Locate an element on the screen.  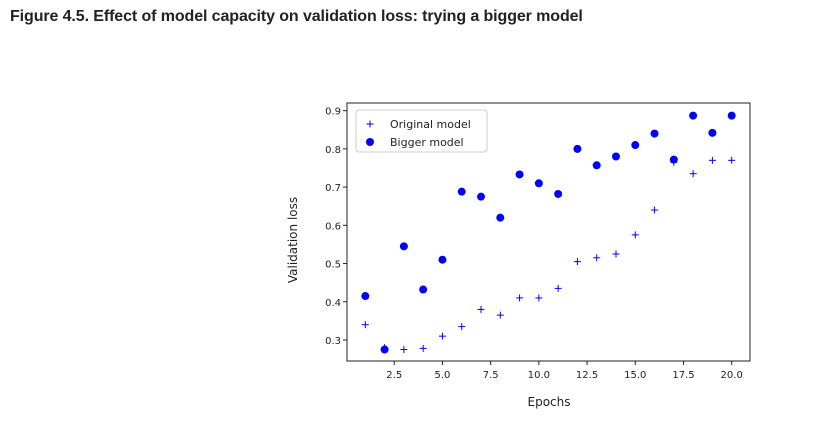
x-tick-label: 15.0 is located at coordinates (635, 375).